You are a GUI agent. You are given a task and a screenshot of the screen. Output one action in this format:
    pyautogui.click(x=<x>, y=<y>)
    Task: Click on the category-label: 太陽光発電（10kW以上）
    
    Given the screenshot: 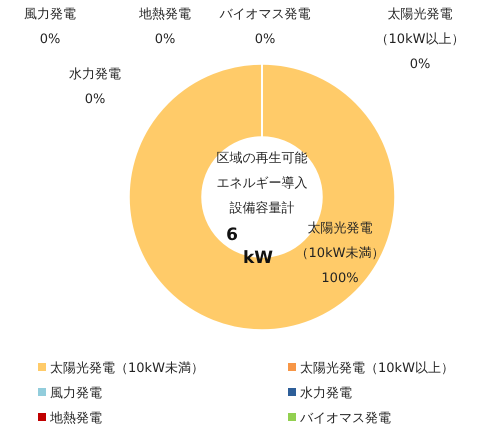 What is the action you would take?
    pyautogui.click(x=420, y=27)
    